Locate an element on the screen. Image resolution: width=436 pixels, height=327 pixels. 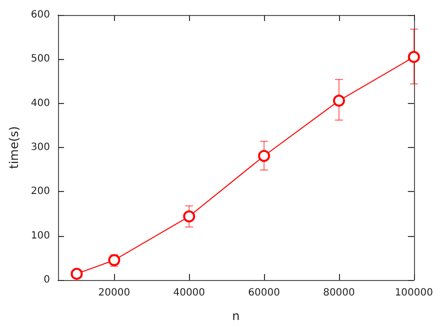
x-tick-label: 60000 is located at coordinates (264, 293).